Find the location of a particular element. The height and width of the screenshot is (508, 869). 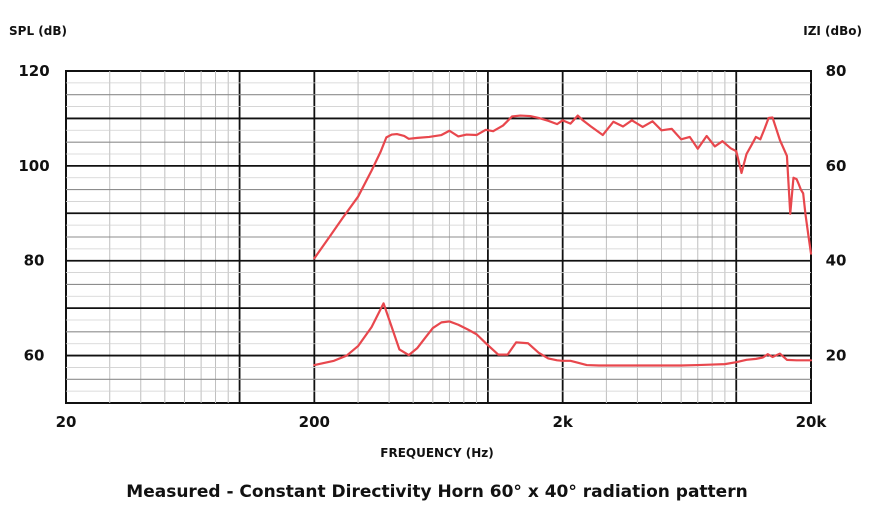

x-tick-label: 200 is located at coordinates (314, 422).